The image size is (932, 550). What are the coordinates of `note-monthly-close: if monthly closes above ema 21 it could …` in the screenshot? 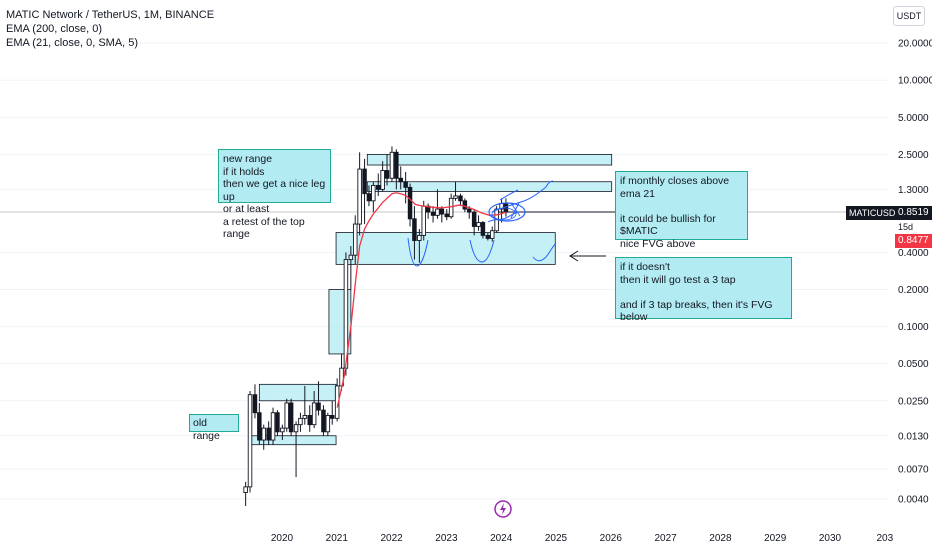 It's located at (681, 210).